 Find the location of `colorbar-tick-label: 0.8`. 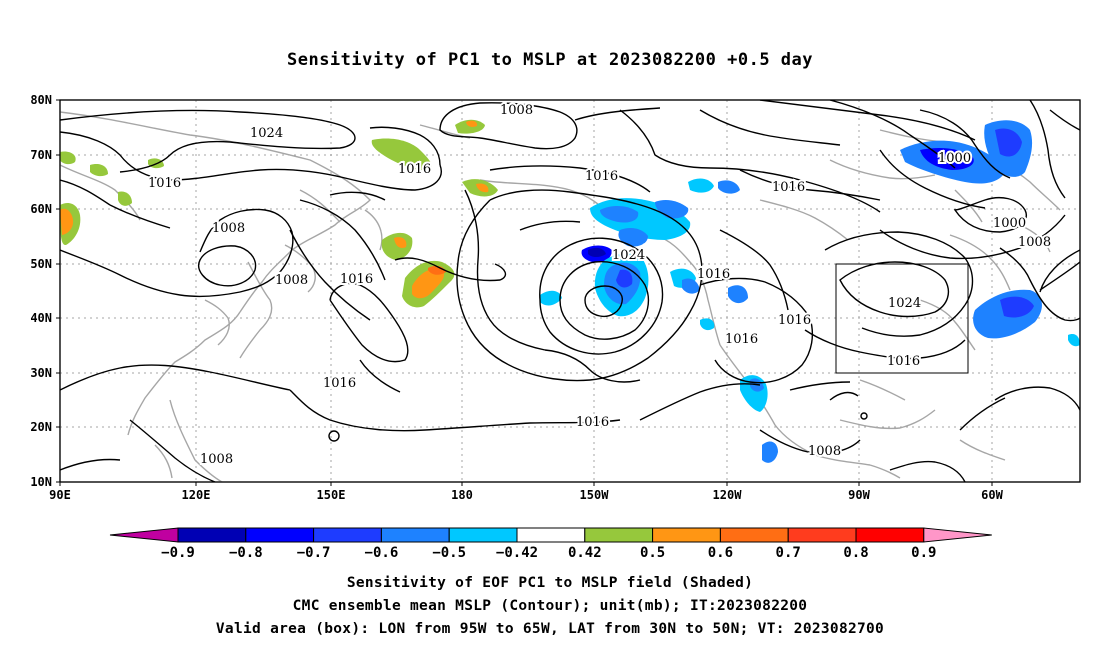

colorbar-tick-label: 0.8 is located at coordinates (855, 553).